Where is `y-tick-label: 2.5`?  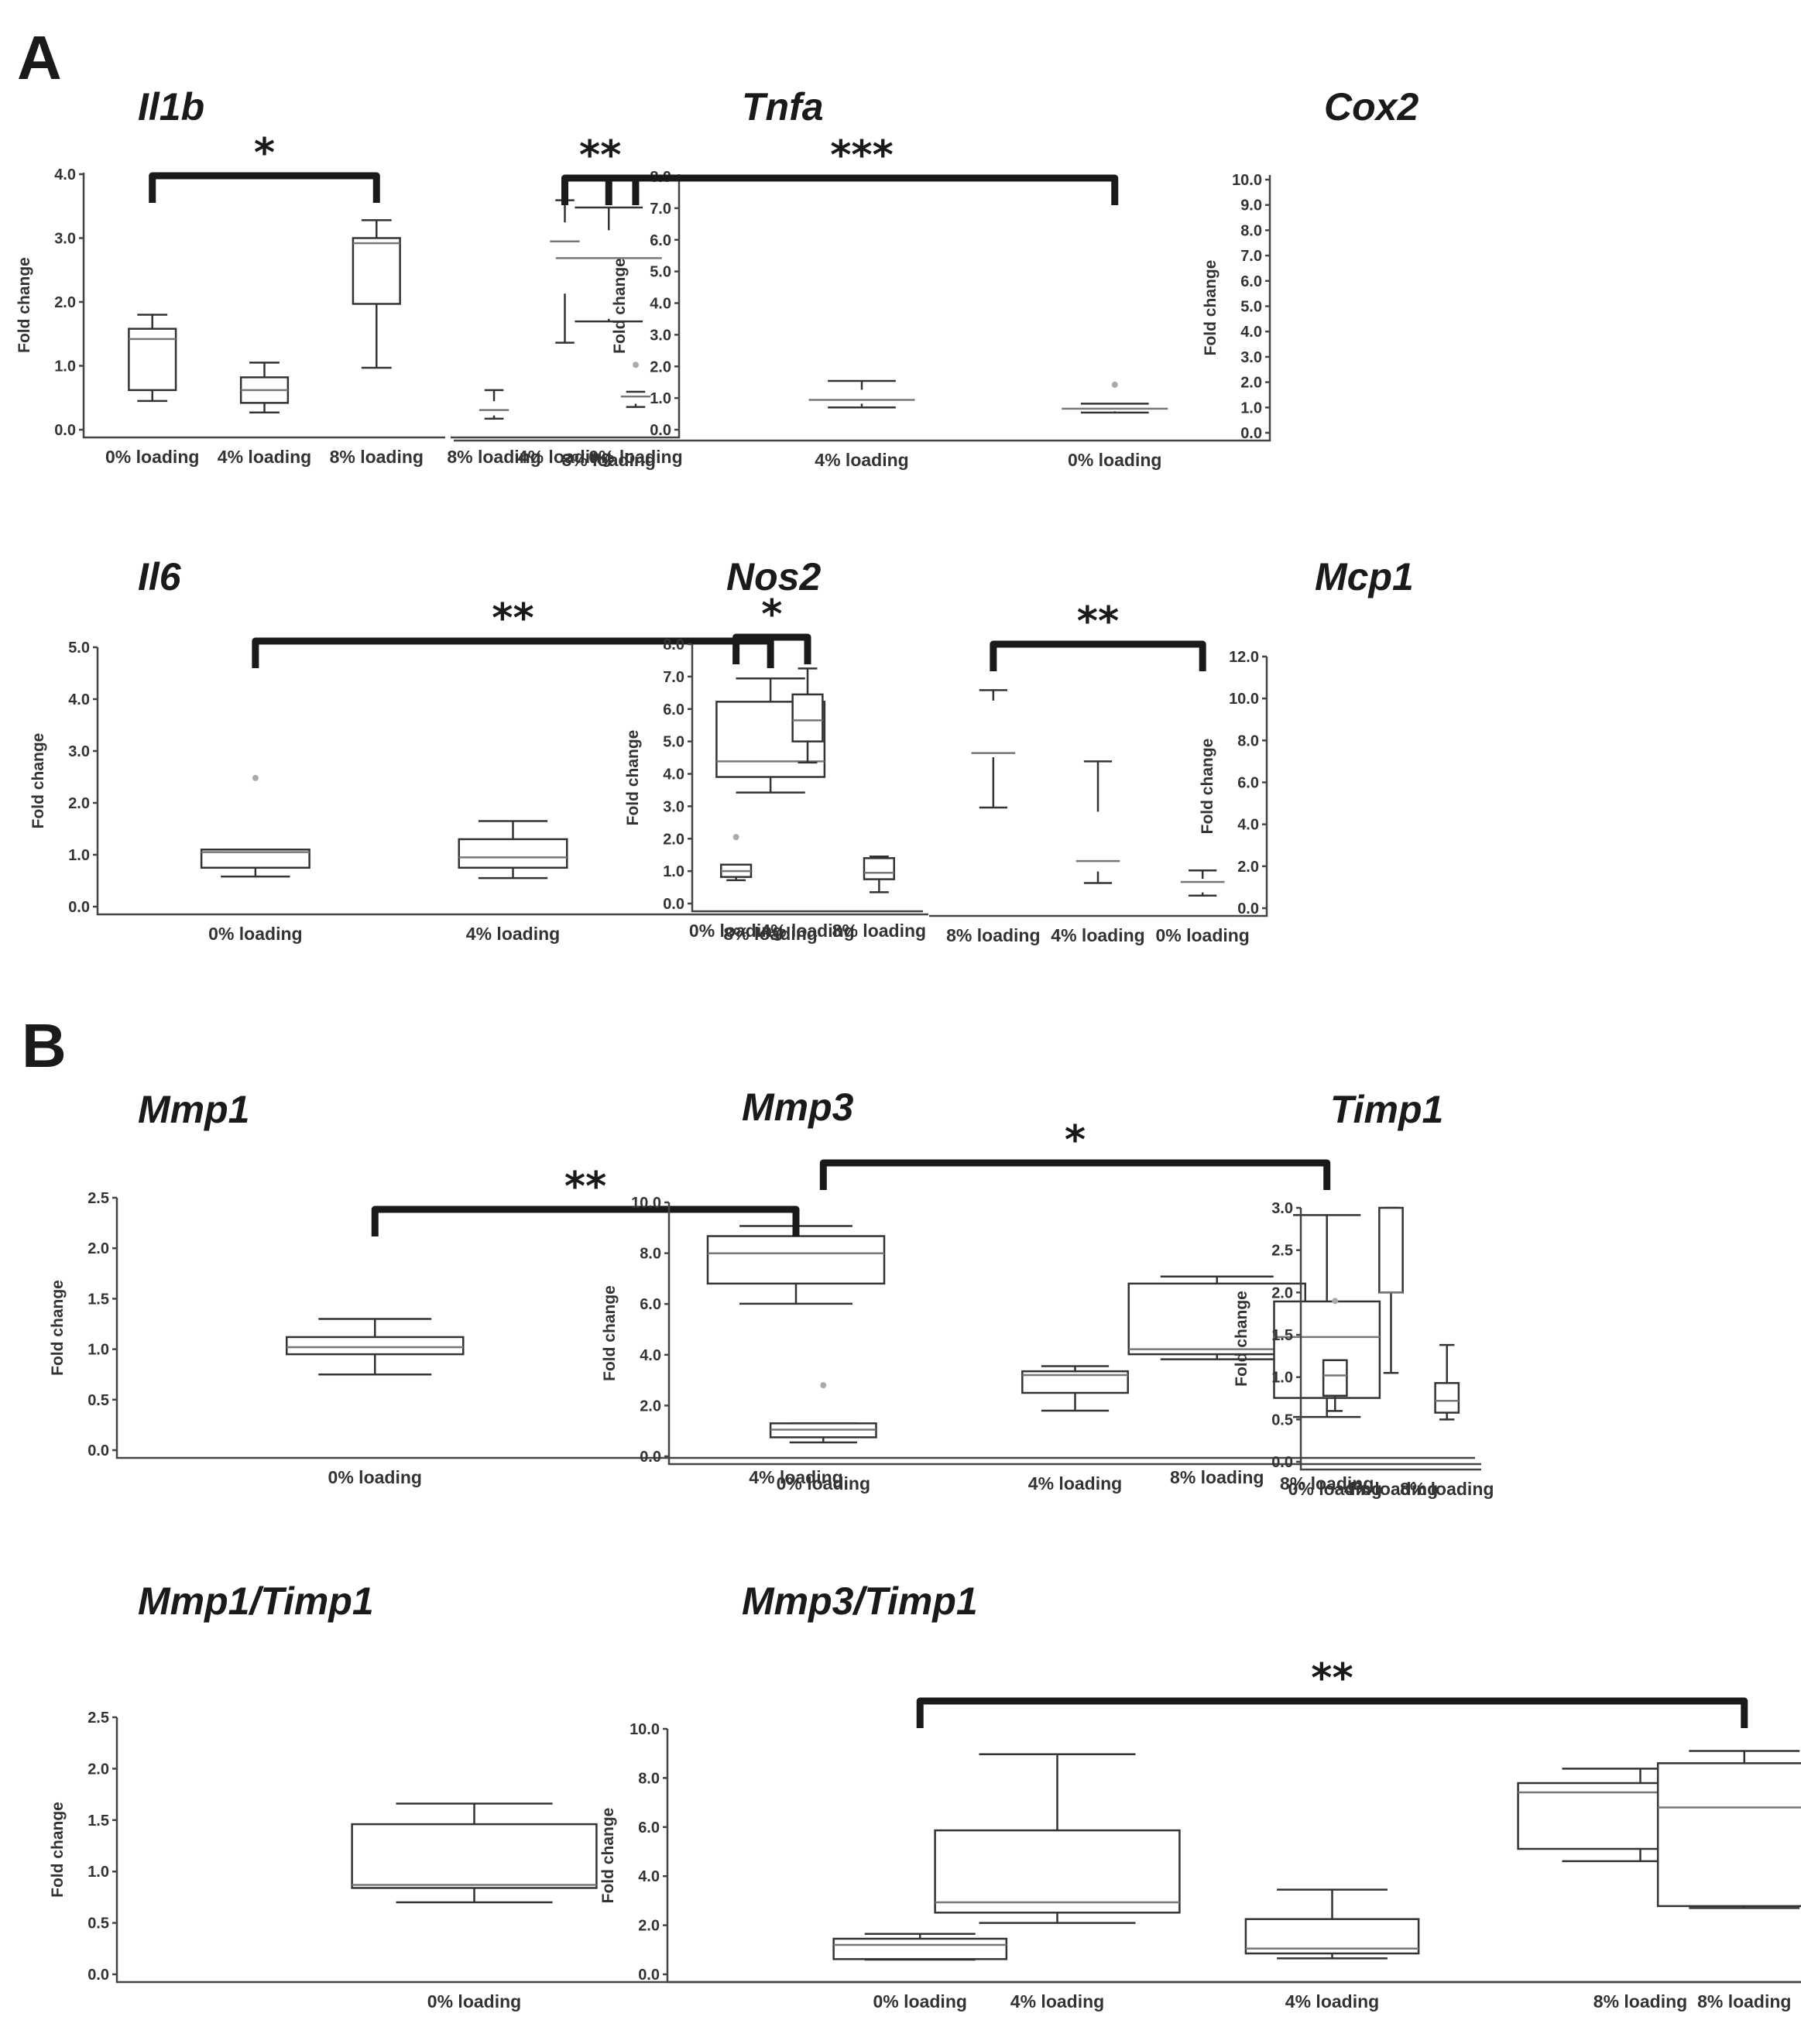 y-tick-label: 2.5 is located at coordinates (98, 1198).